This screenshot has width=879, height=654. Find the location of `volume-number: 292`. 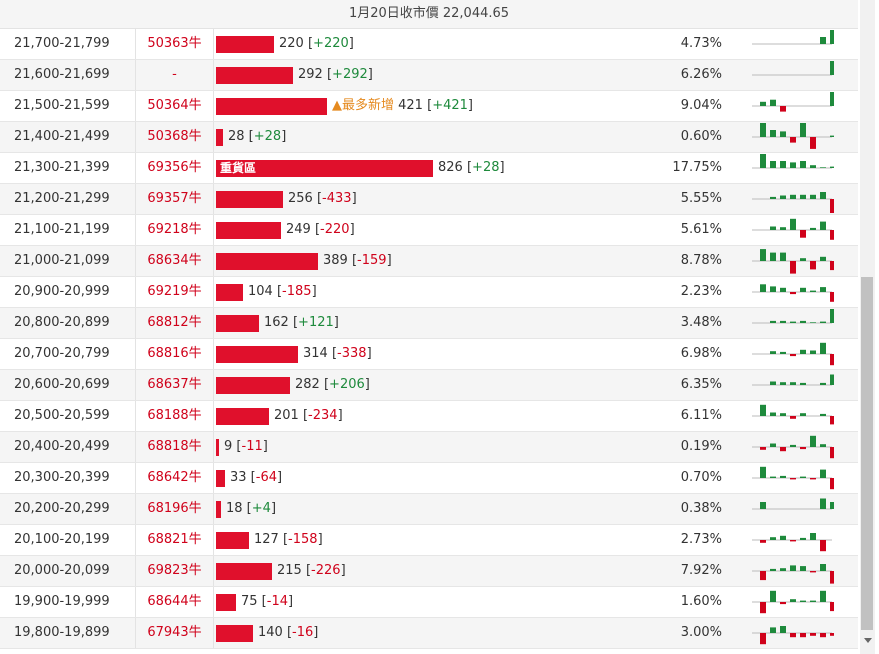

volume-number: 292 is located at coordinates (310, 74).